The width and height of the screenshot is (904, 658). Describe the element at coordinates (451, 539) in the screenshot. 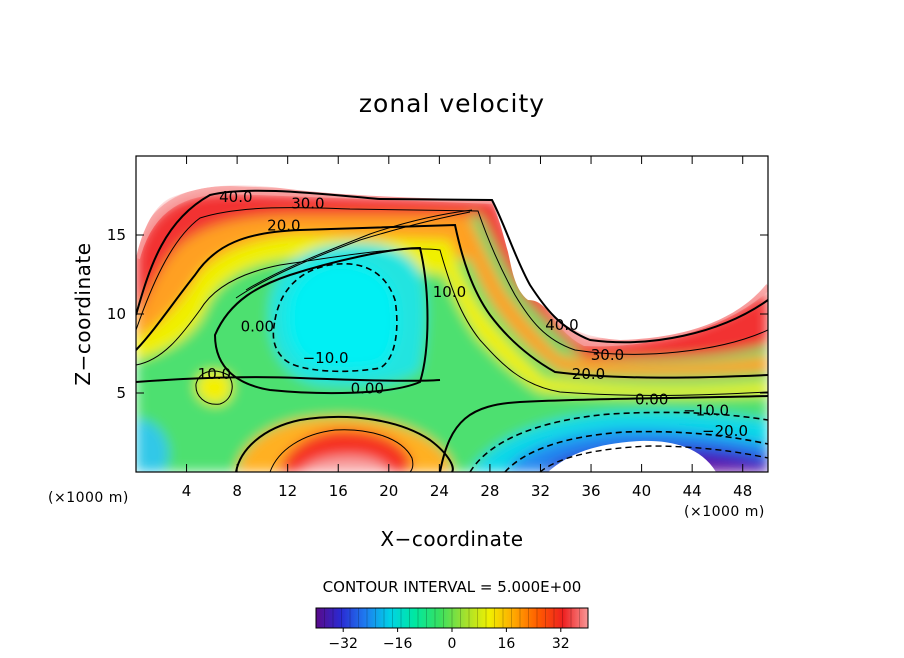

I see `x-axis-title: X−coordinate` at that location.